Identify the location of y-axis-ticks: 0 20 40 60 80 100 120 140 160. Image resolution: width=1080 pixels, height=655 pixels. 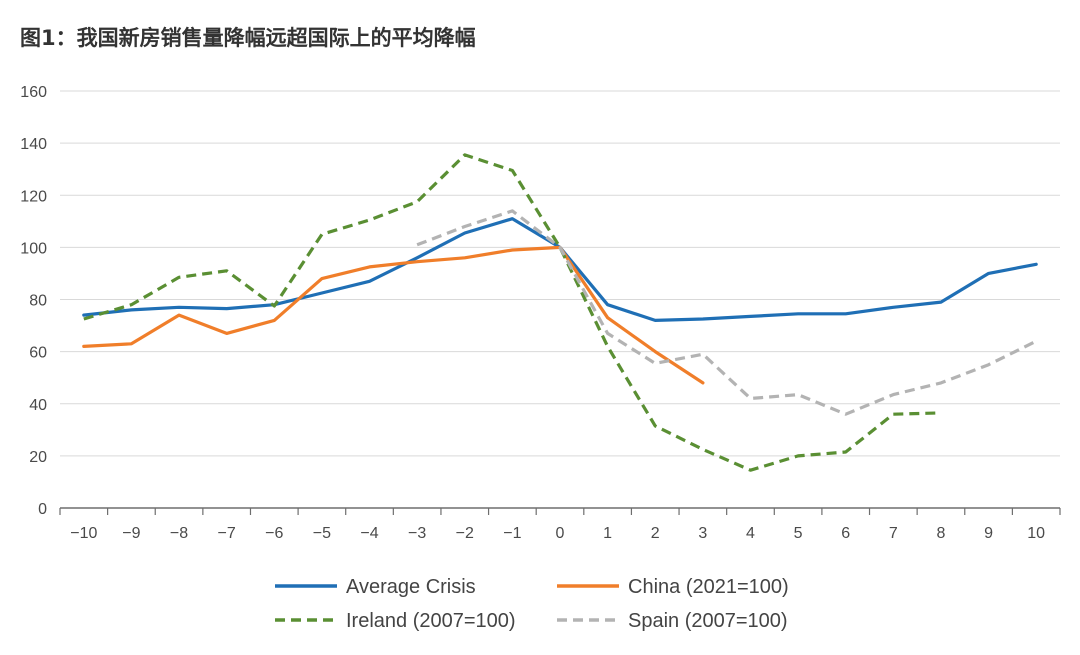
(33, 301).